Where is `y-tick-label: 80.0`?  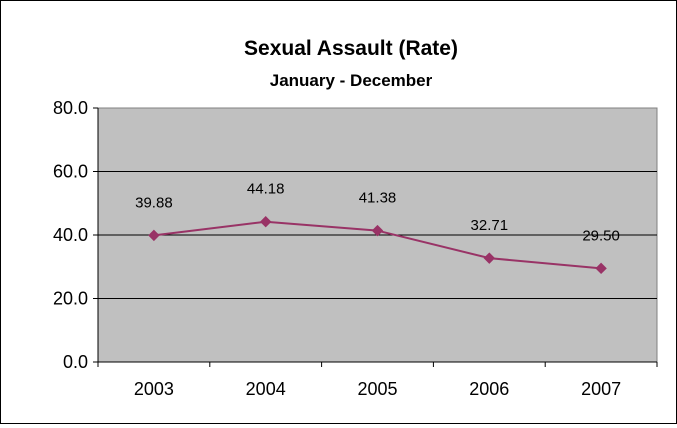 y-tick-label: 80.0 is located at coordinates (70, 108).